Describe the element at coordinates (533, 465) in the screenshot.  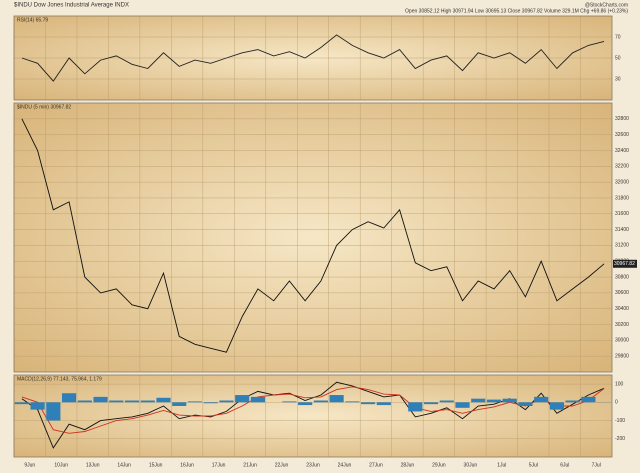
I see `x-tick-label: 5Jul` at that location.